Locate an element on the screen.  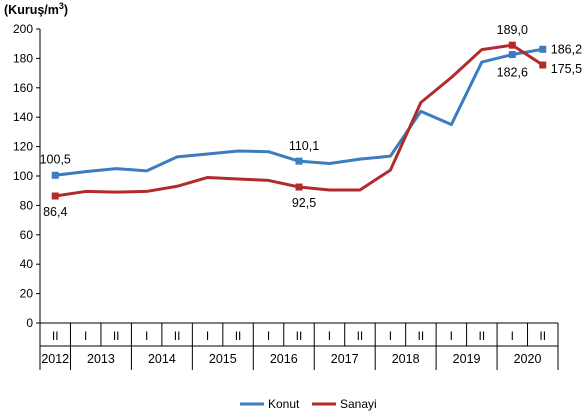
y-tick-label: 80 is located at coordinates (27, 205).